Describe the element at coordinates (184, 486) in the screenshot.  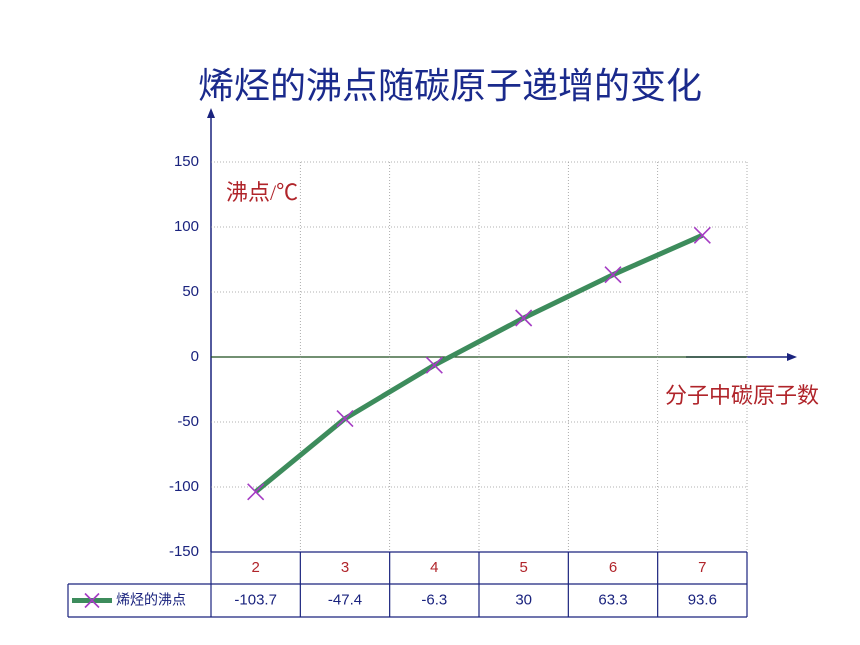
I see `y-tick-label: -100` at that location.